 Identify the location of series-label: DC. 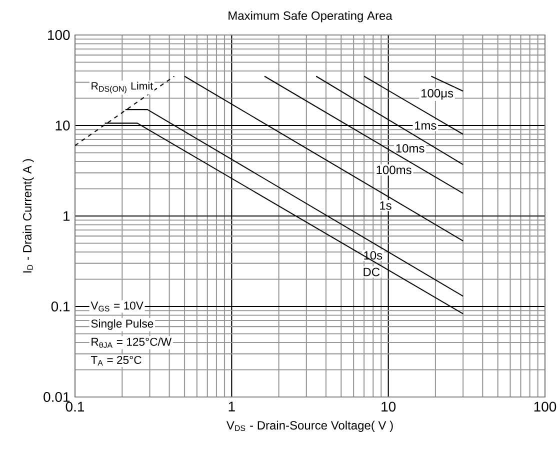
(372, 272).